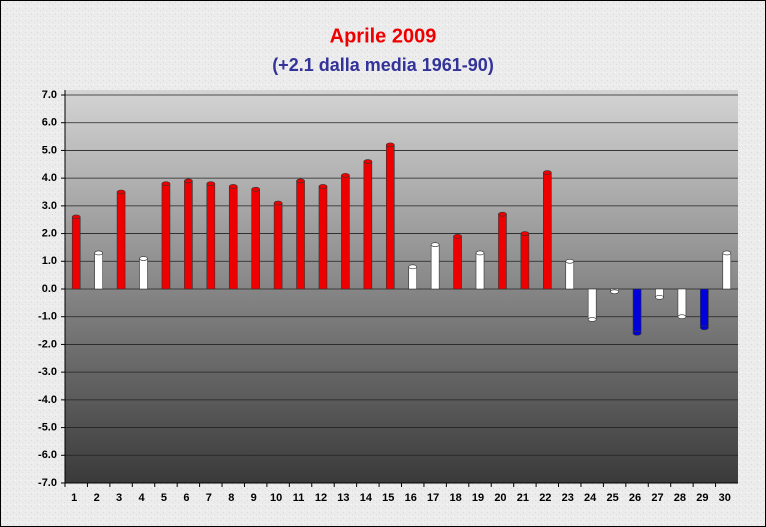 The height and width of the screenshot is (527, 766). I want to click on x-tick-label: 19, so click(478, 498).